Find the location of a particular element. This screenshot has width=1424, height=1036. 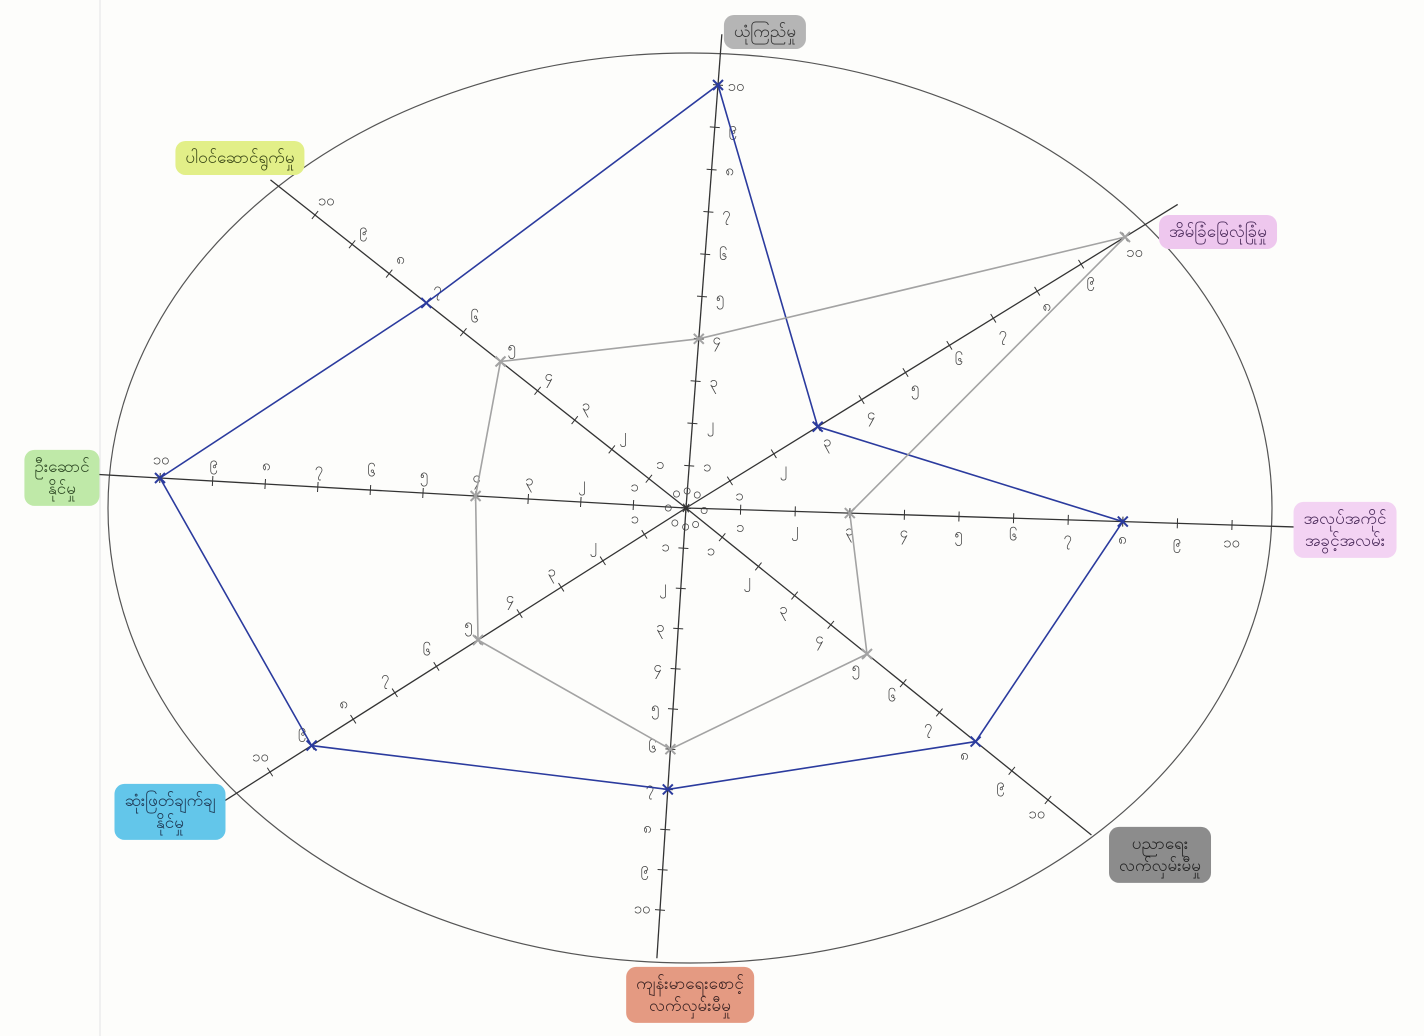

axis-label: ကျန်းမာရေးစောင့် လက်လှမ်းမီမှု is located at coordinates (690, 995).